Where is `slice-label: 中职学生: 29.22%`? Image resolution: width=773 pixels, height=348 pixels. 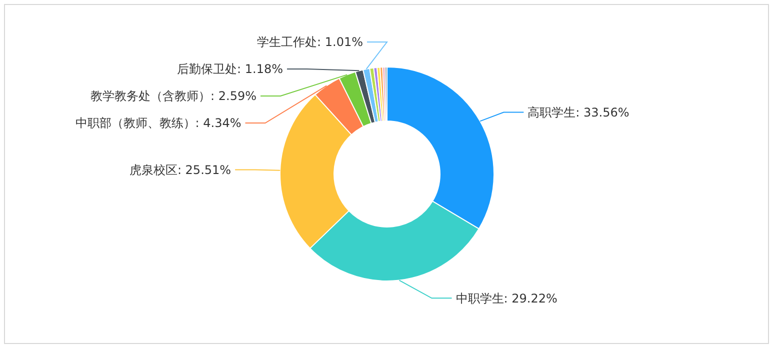
slice-label: 中职学生: 29.22% is located at coordinates (507, 298).